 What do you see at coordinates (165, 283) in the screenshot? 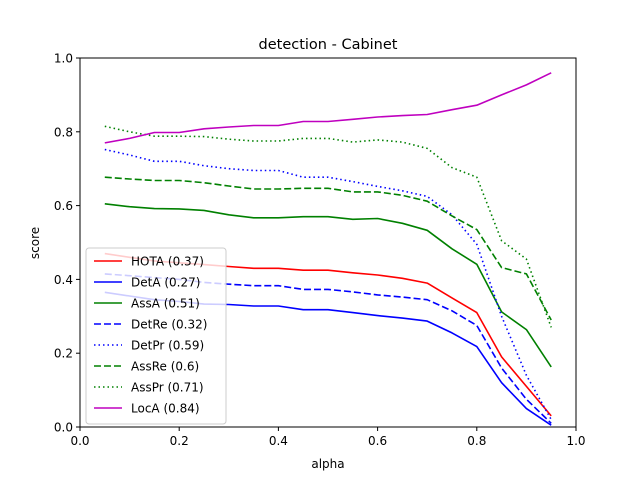
I see `legend-label: DetA (0.27)` at bounding box center [165, 283].